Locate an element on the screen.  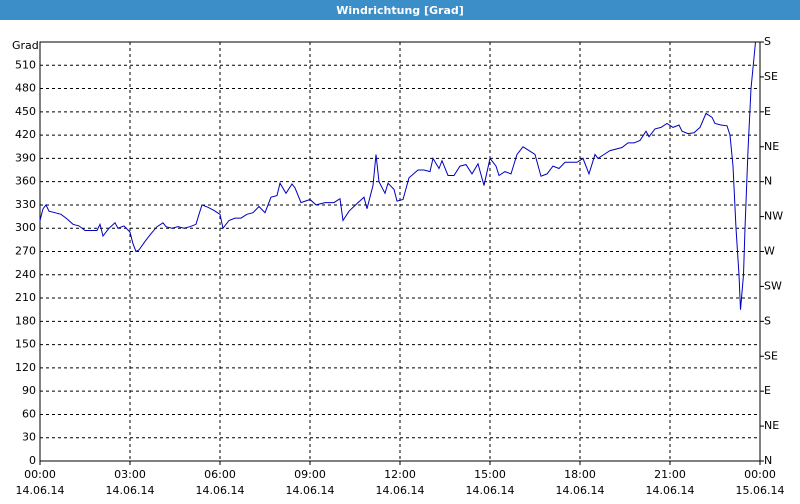
x-tick-date: 15.06.14 is located at coordinates (760, 490).